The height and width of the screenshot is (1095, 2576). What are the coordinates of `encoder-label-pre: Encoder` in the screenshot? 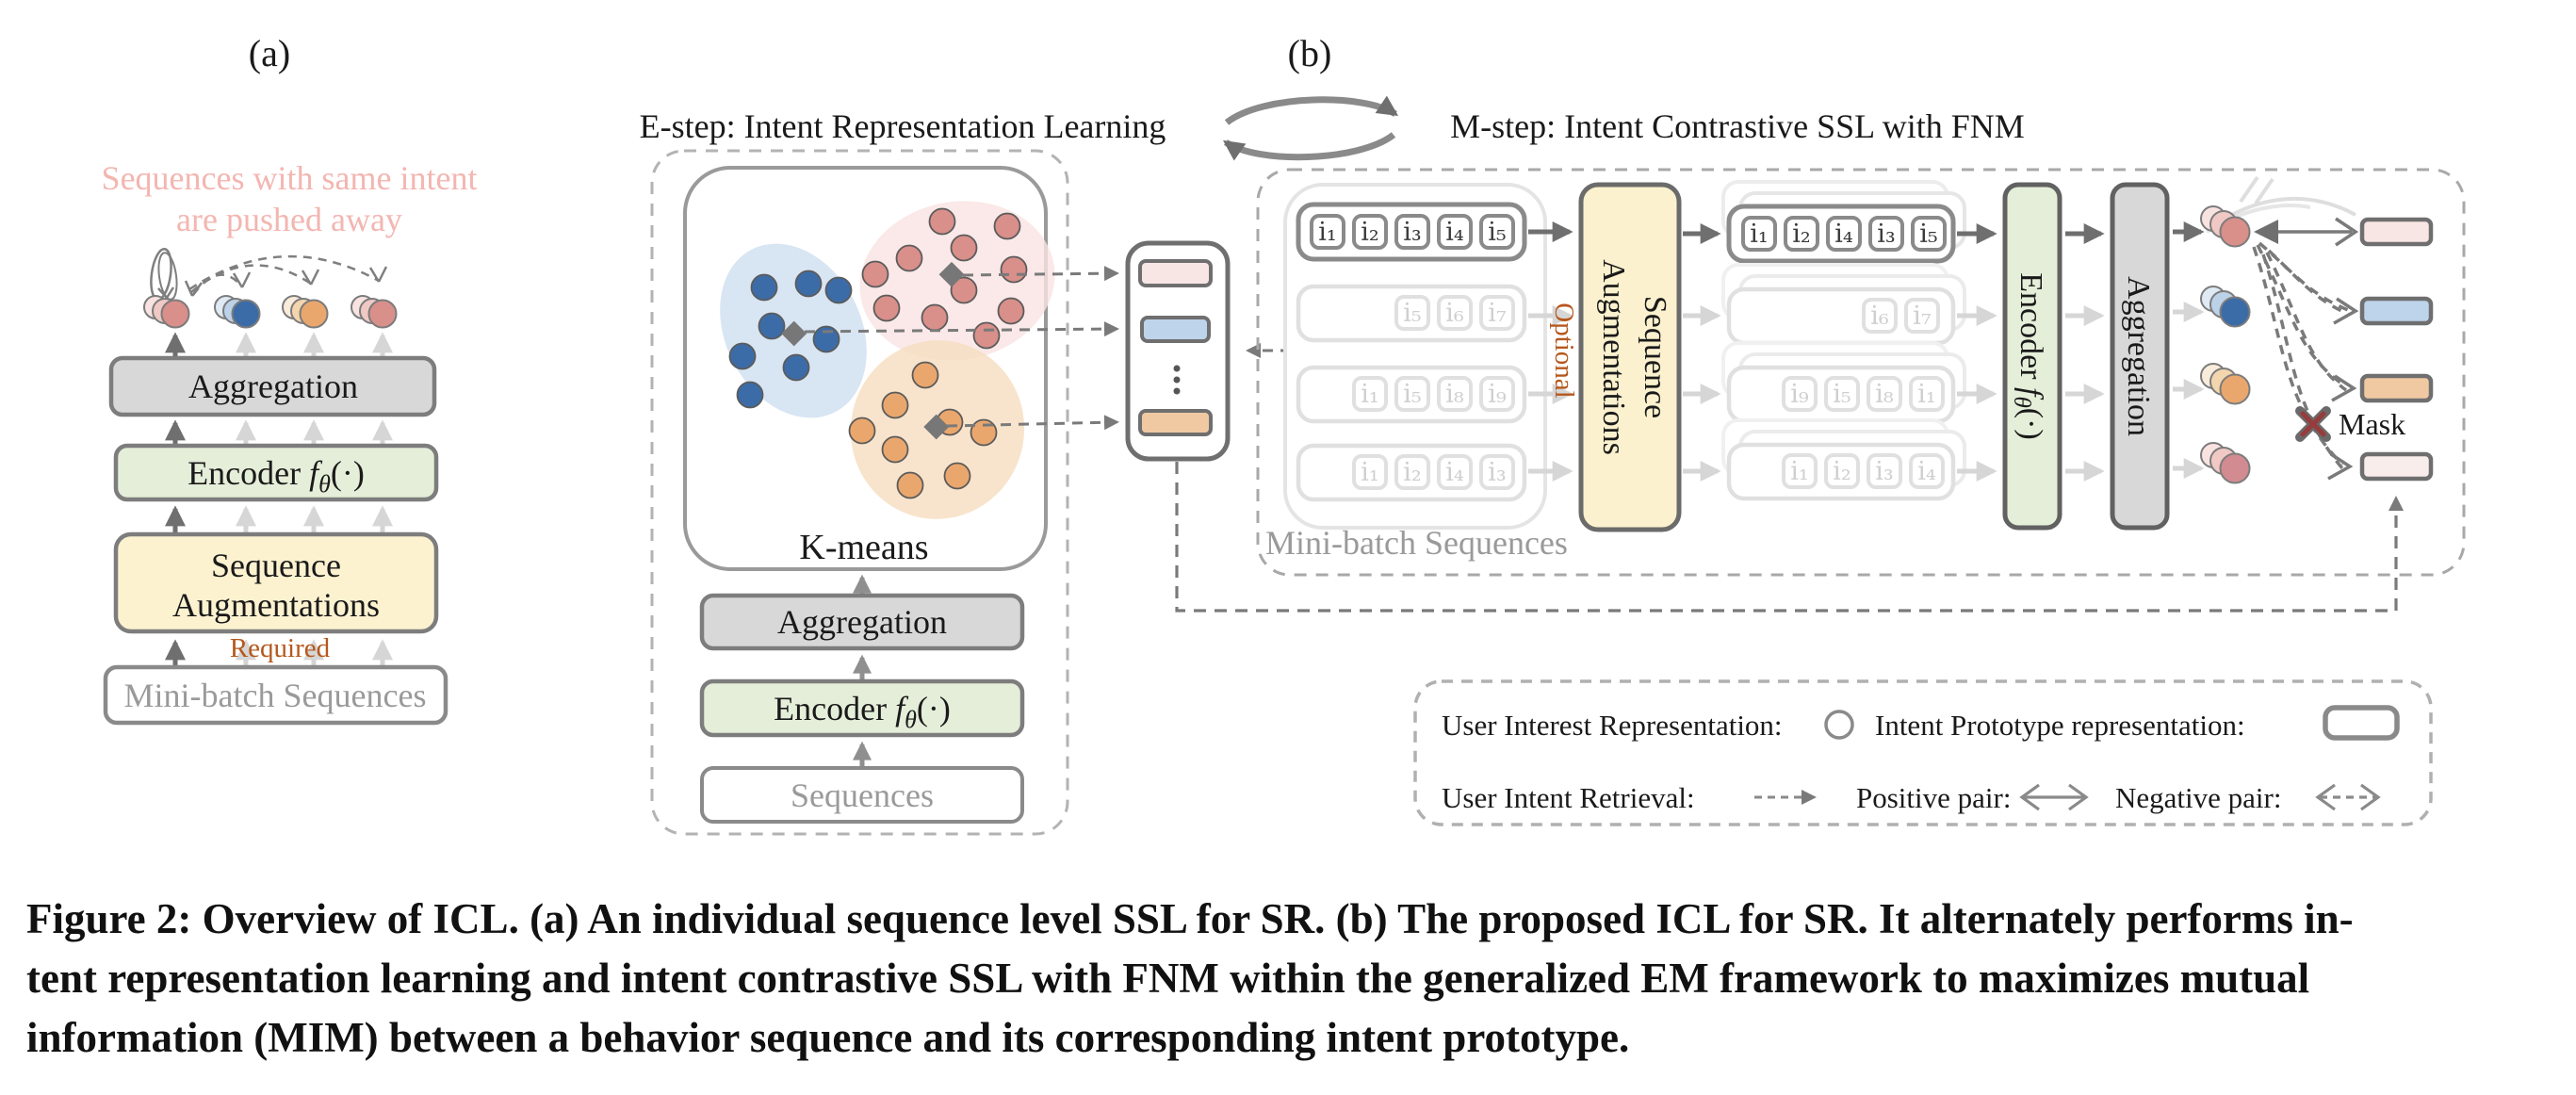 It's located at (2031, 329).